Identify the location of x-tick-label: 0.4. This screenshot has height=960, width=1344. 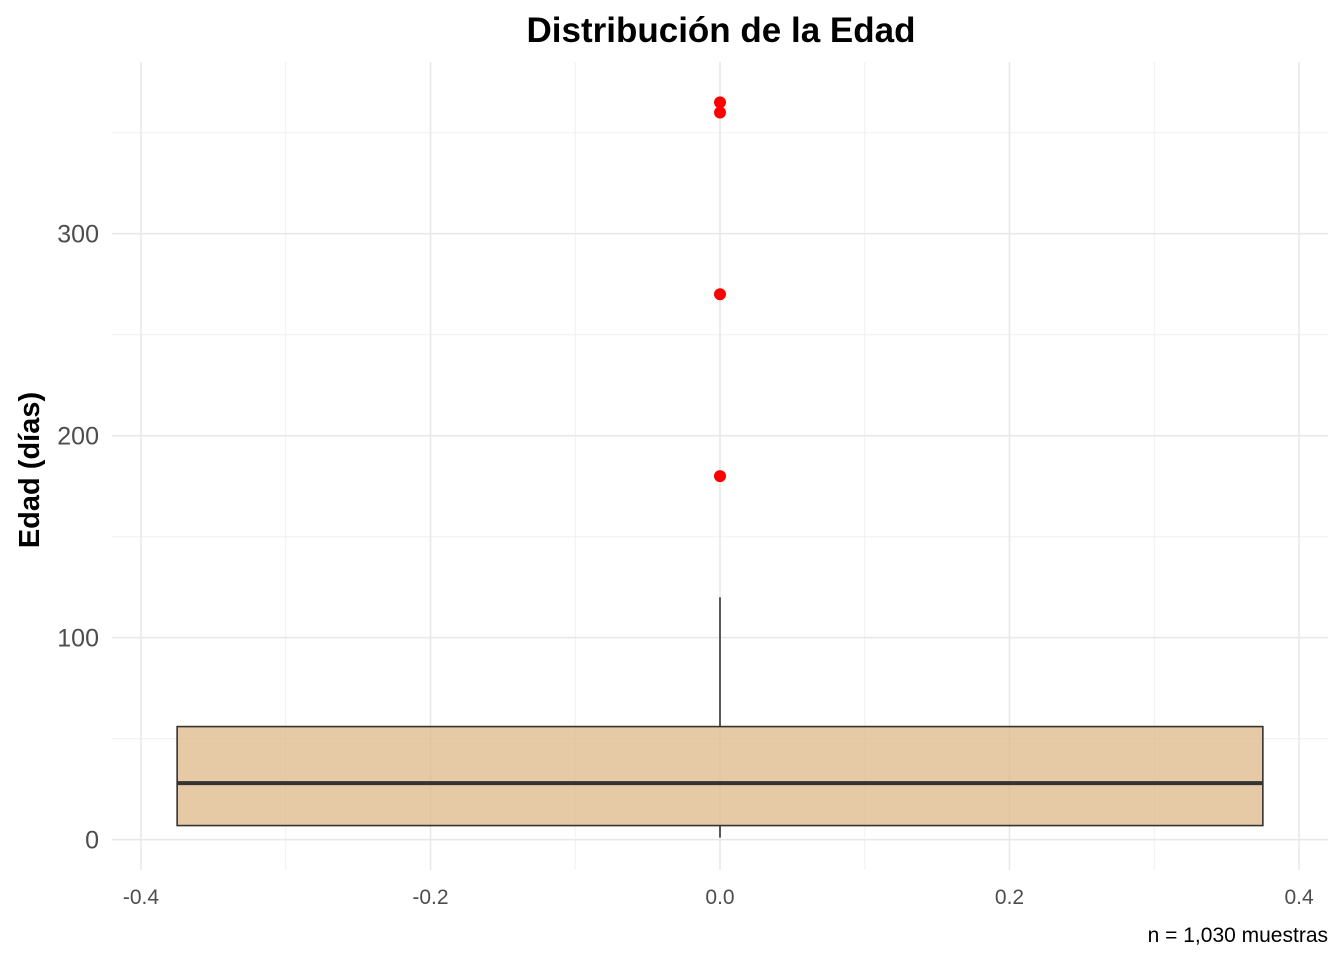
(1299, 897).